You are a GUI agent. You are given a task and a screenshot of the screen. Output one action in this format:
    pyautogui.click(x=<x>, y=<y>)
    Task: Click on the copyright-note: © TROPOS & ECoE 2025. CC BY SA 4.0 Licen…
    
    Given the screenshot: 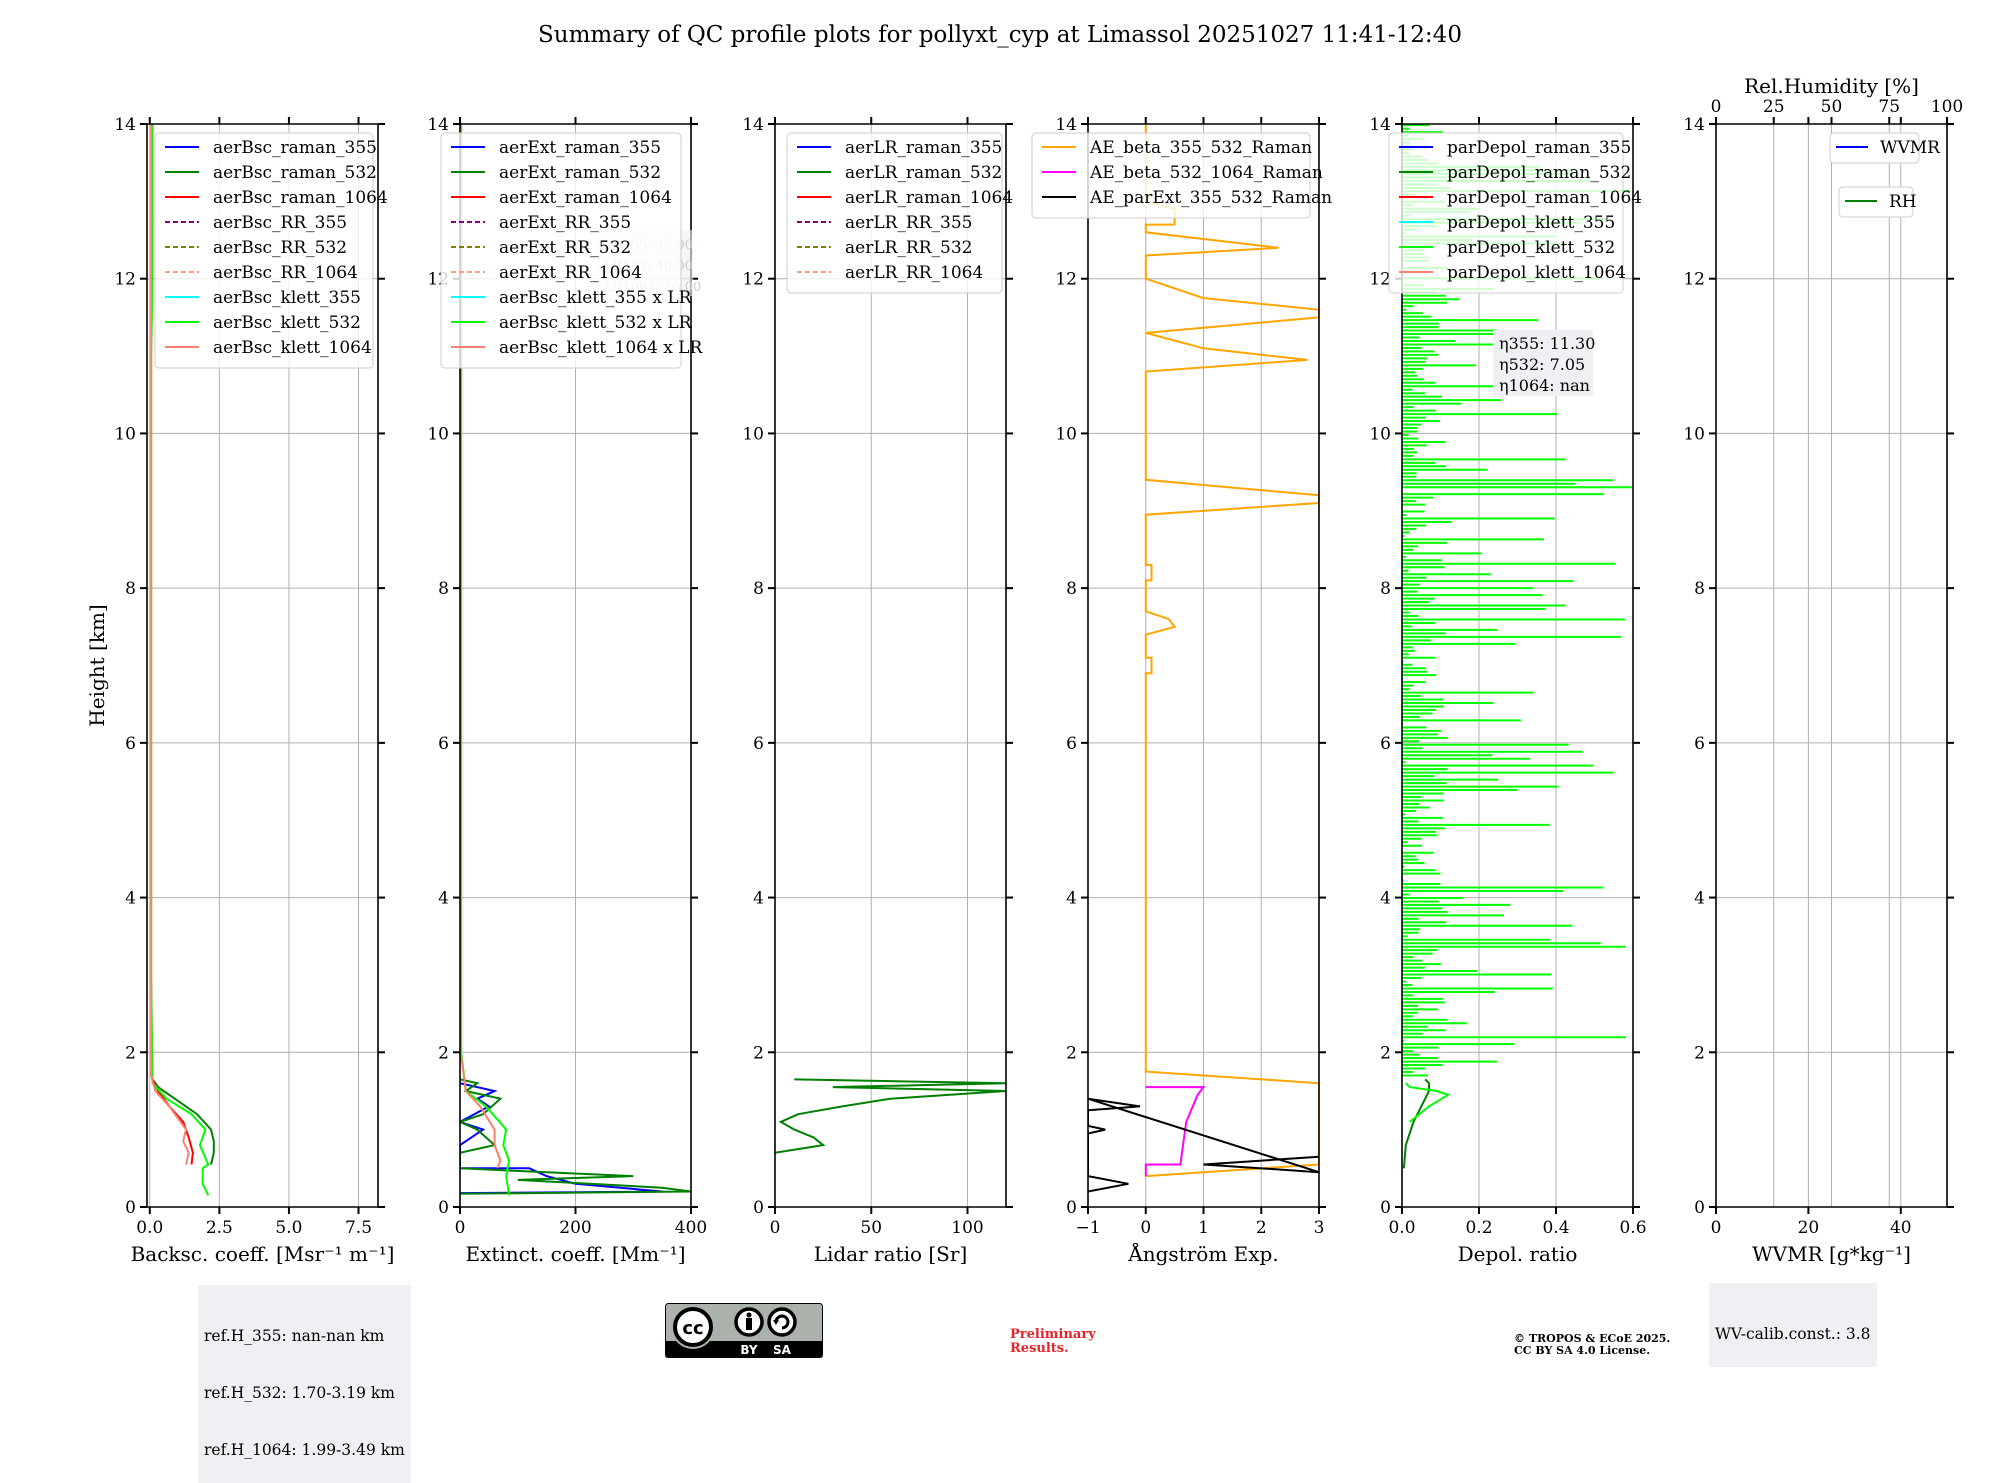 What is the action you would take?
    pyautogui.click(x=1592, y=1345)
    